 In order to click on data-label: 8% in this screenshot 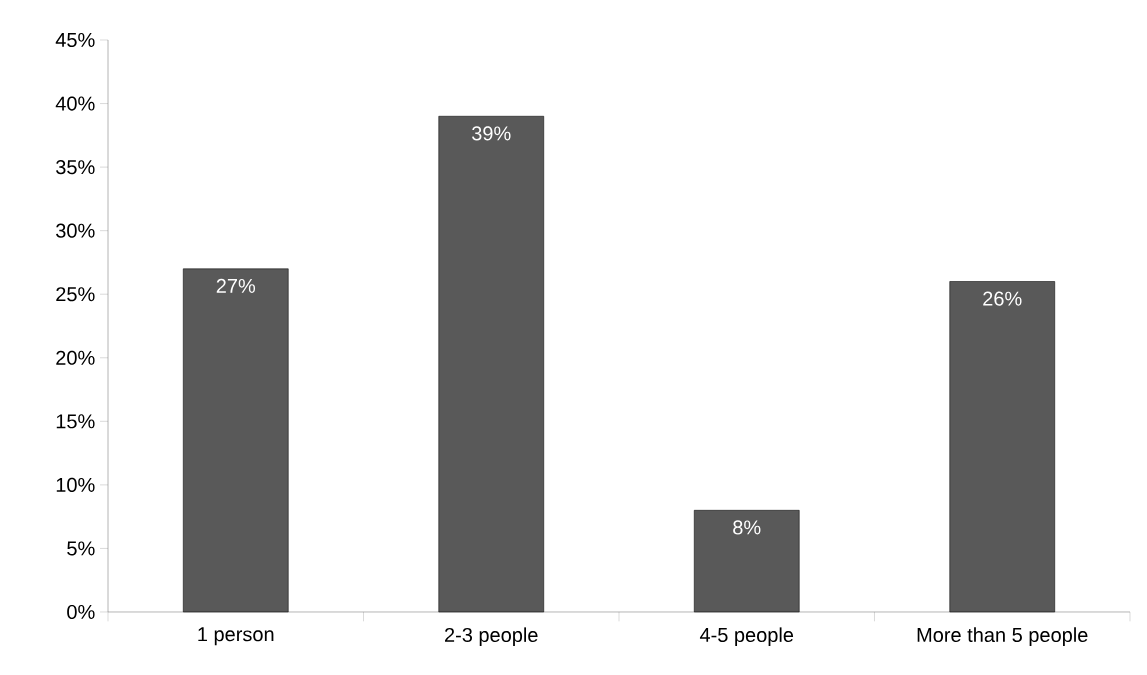, I will do `click(747, 527)`.